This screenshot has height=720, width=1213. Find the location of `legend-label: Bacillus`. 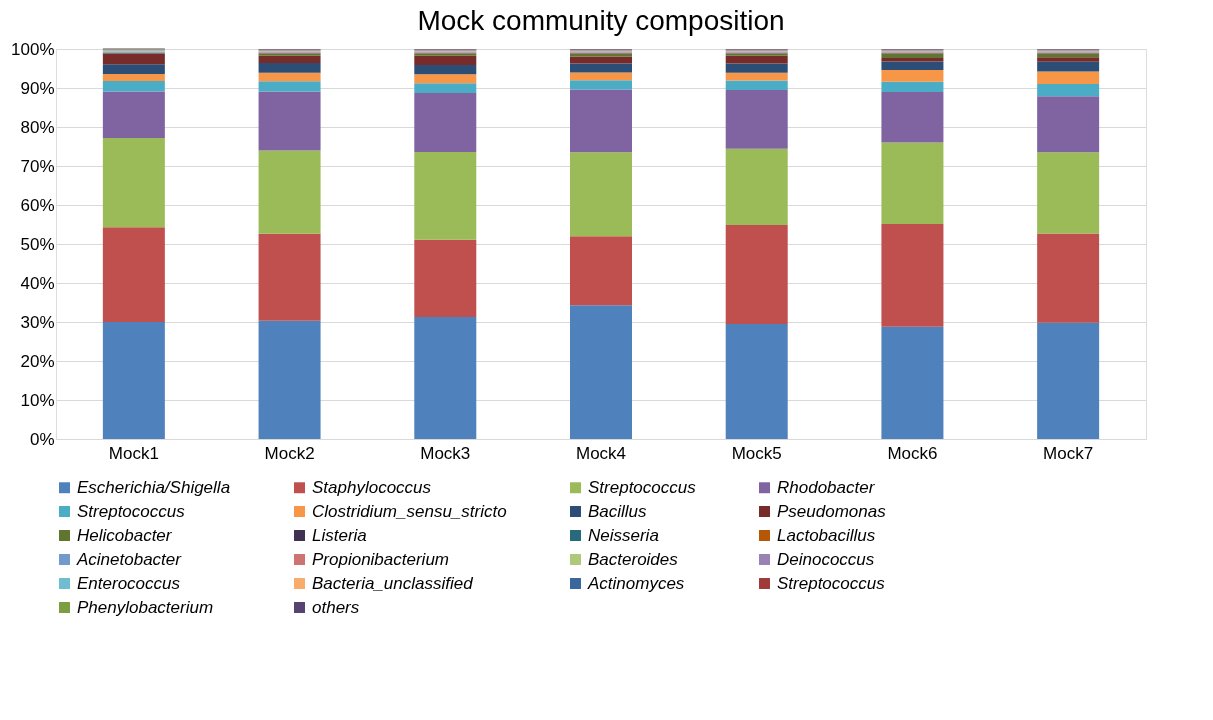

legend-label: Bacillus is located at coordinates (618, 511).